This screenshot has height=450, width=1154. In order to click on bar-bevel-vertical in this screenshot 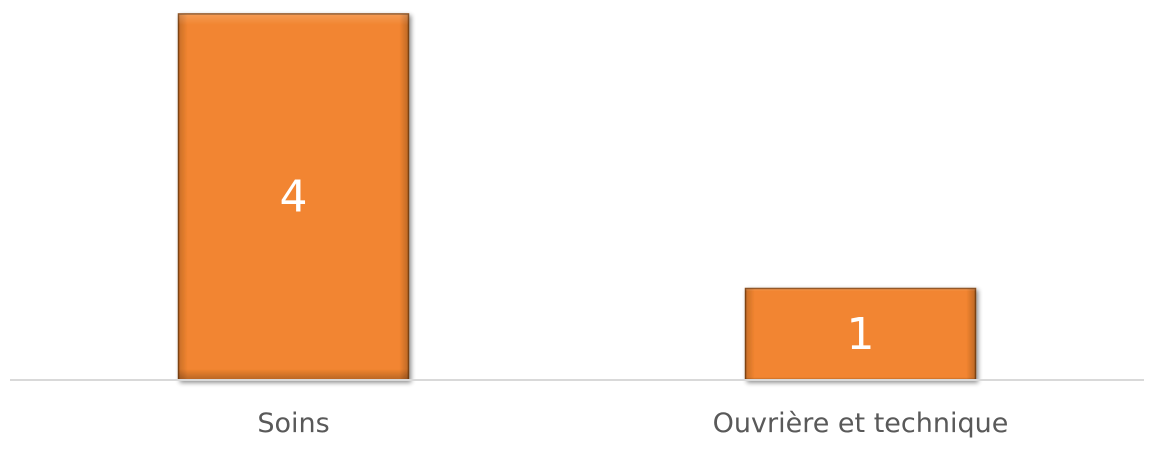, I will do `click(860, 334)`.